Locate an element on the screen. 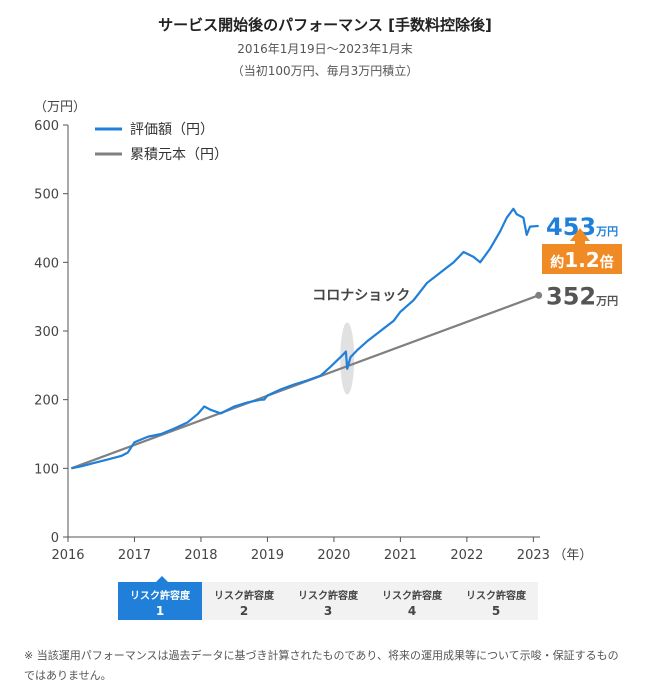 The height and width of the screenshot is (700, 650). ratio-prefix: 約 is located at coordinates (557, 262).